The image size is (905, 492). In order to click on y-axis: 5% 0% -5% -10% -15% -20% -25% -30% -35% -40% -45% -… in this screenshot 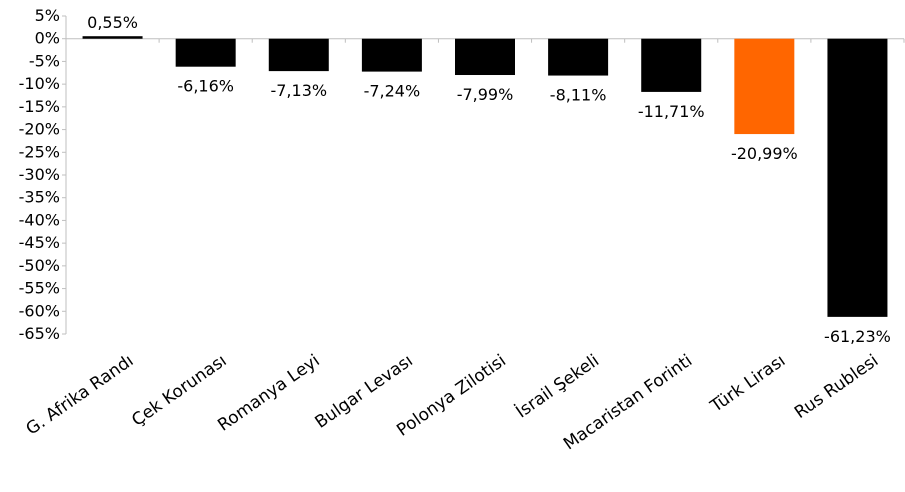, I will do `click(43, 174)`.